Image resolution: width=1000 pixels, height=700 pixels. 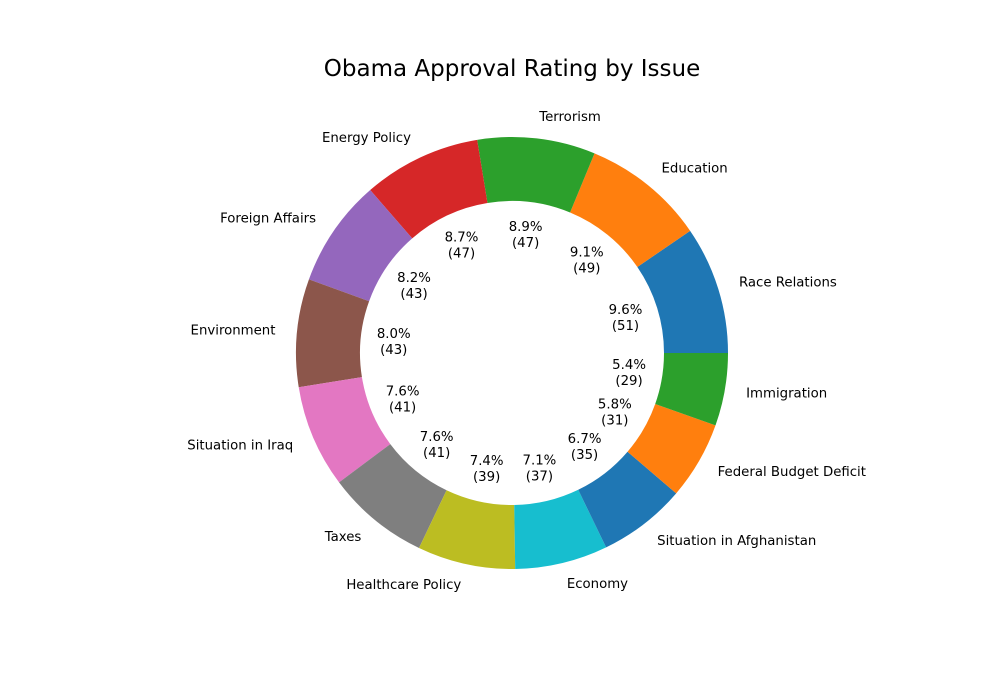 What do you see at coordinates (429, 189) in the screenshot?
I see `slice-energy-policy` at bounding box center [429, 189].